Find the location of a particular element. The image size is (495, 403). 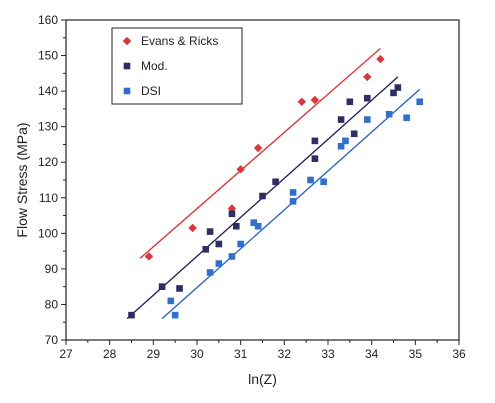

legend-marker-dsi is located at coordinates (127, 91).